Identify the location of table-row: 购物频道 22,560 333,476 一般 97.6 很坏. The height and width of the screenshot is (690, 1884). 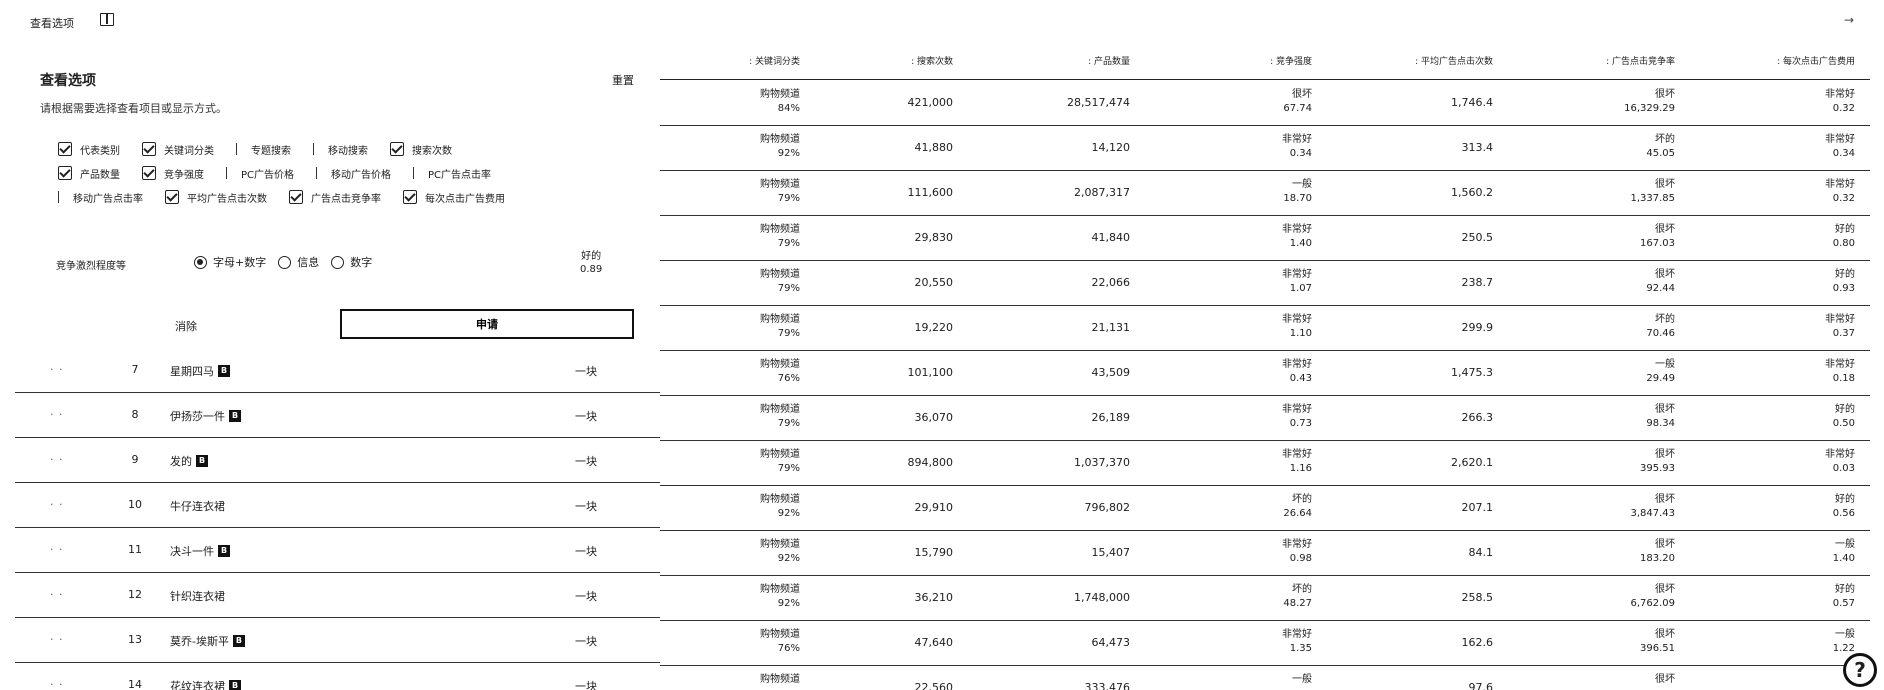
(1265, 678).